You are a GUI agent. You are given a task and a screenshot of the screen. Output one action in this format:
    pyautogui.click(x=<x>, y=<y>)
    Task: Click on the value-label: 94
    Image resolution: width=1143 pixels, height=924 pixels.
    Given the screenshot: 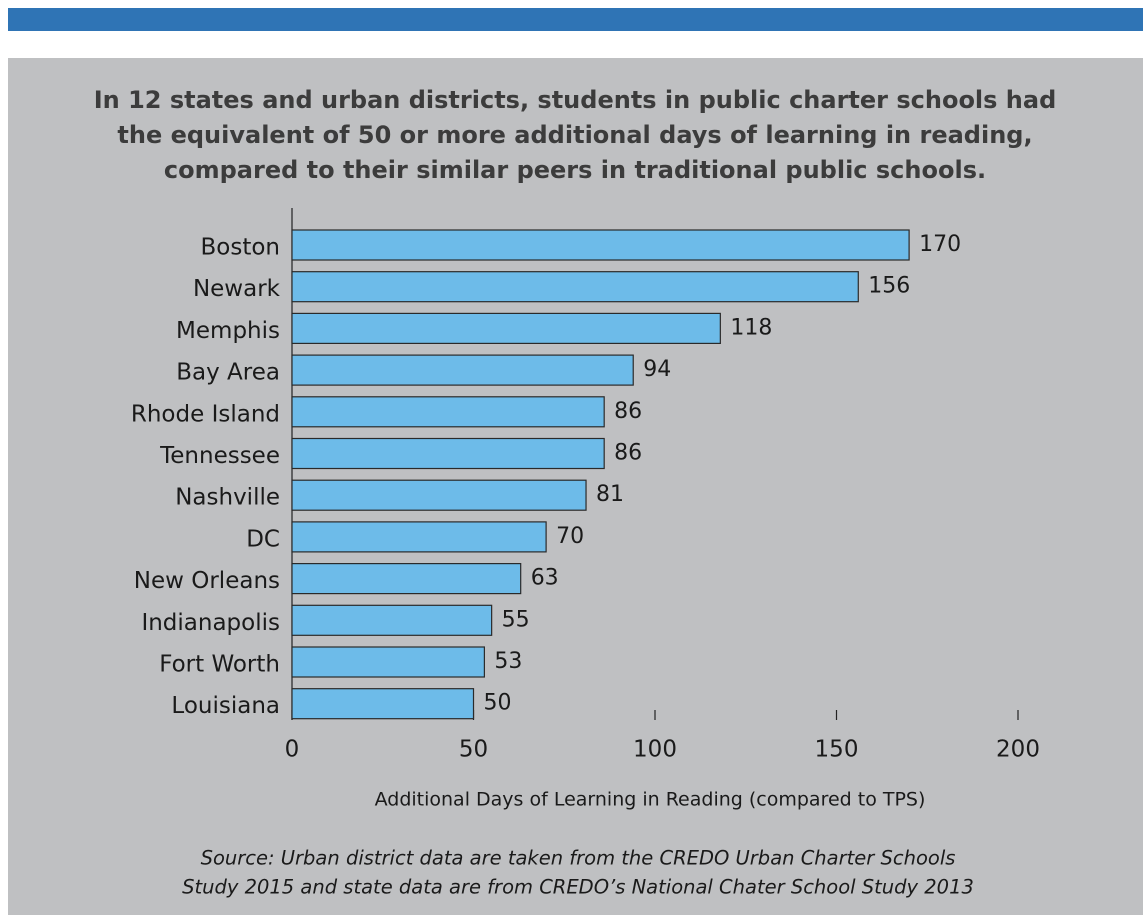 What is the action you would take?
    pyautogui.click(x=657, y=369)
    